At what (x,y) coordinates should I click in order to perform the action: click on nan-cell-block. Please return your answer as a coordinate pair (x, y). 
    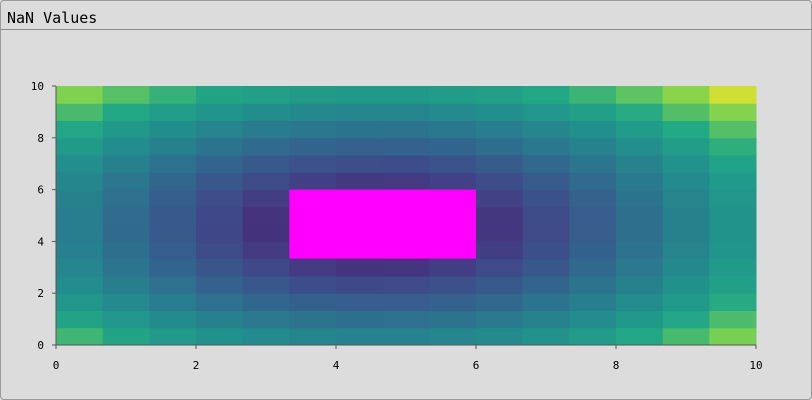
    Looking at the image, I should click on (382, 224).